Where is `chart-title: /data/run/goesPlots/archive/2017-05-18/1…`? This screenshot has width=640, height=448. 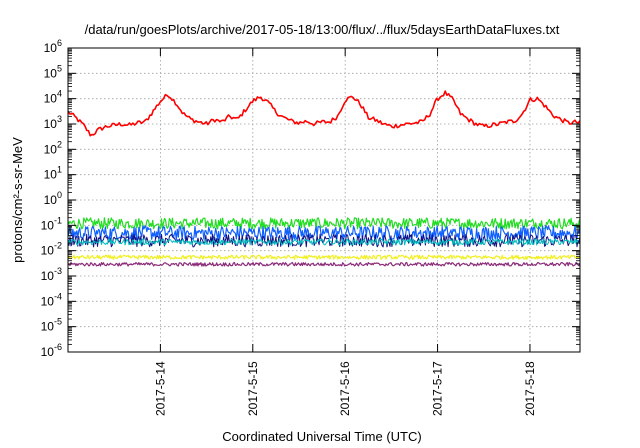
chart-title: /data/run/goesPlots/archive/2017-05-18/1… is located at coordinates (322, 29).